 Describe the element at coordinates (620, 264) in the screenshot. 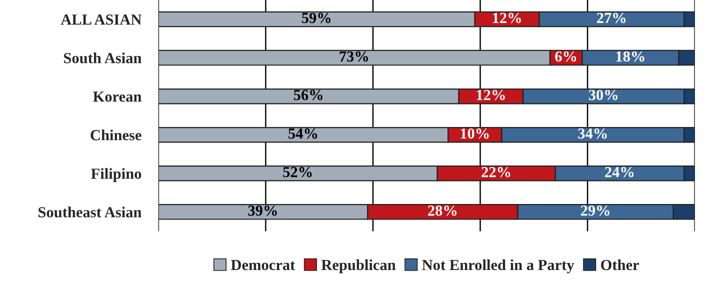

I see `legend-label: Other` at that location.